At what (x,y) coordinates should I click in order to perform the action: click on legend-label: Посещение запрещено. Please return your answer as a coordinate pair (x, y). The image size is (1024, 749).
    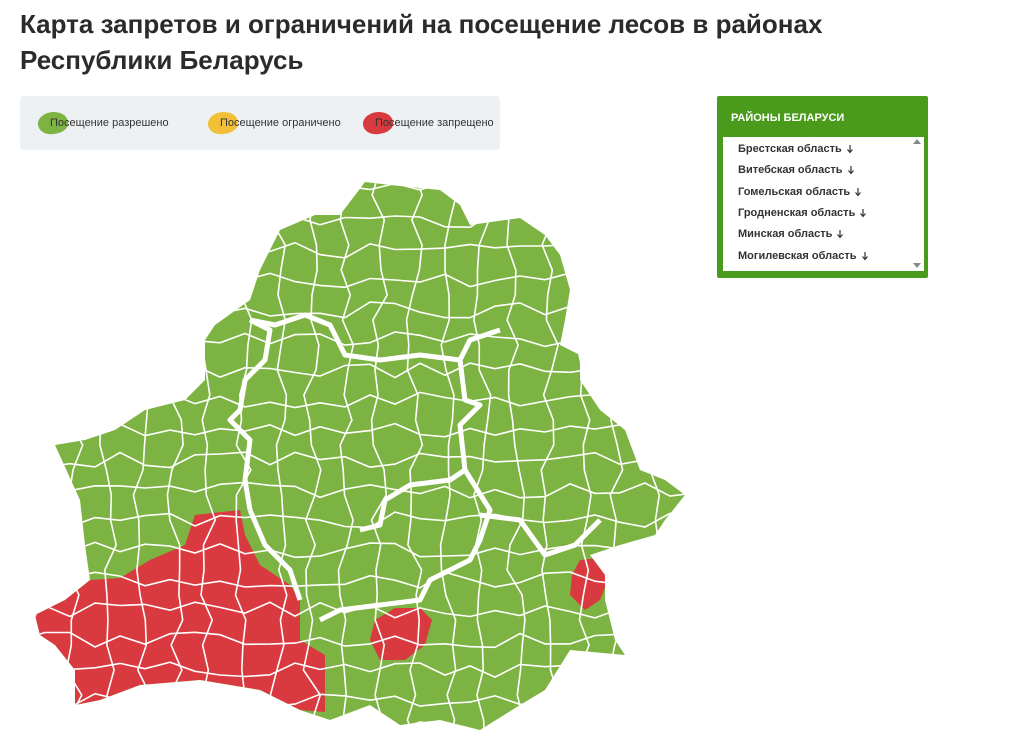
    Looking at the image, I should click on (434, 123).